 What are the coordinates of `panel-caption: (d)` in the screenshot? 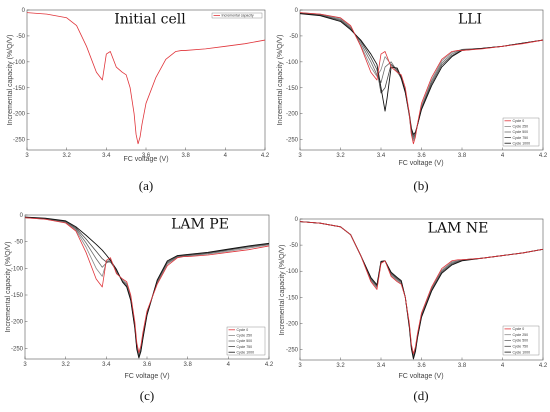 It's located at (420, 395).